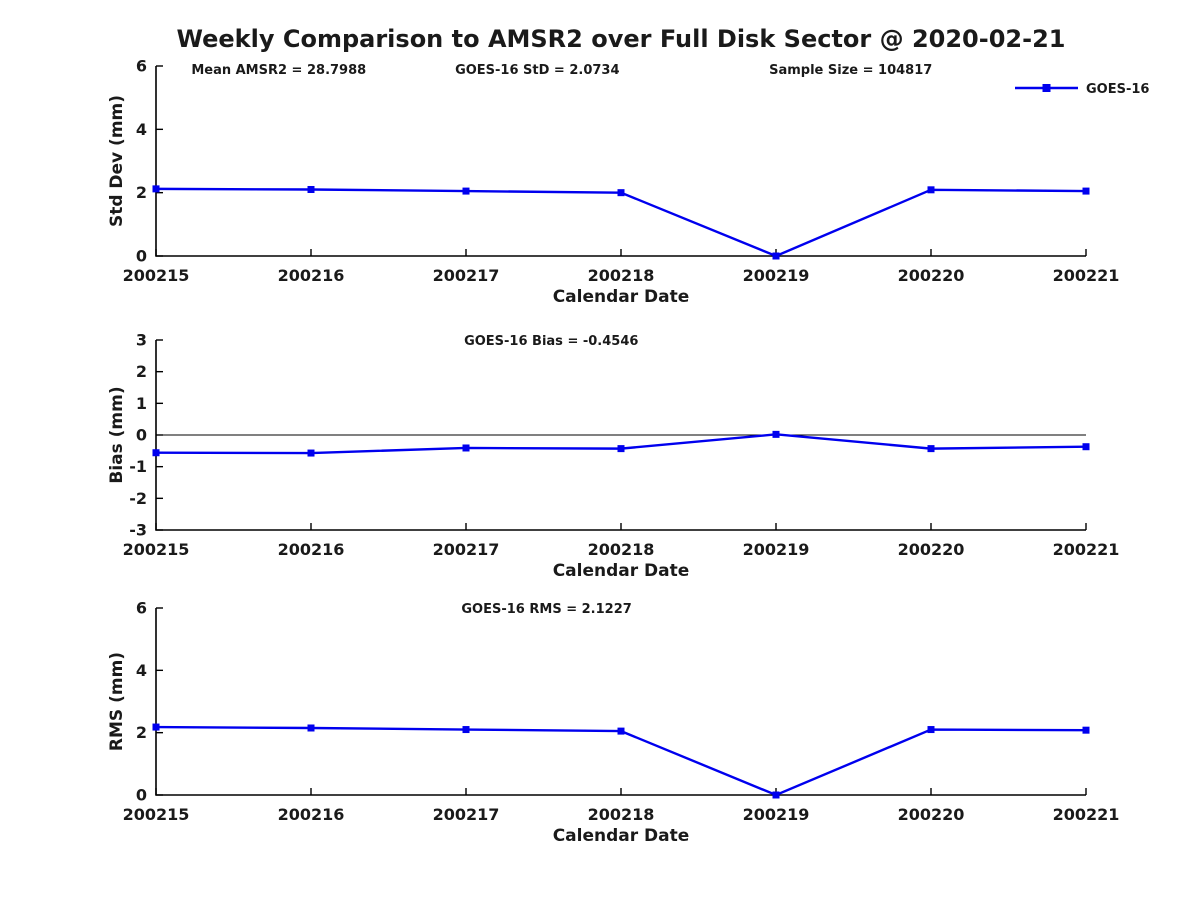  I want to click on annotation-text: GOES-16 Bias = -0.4546, so click(551, 341).